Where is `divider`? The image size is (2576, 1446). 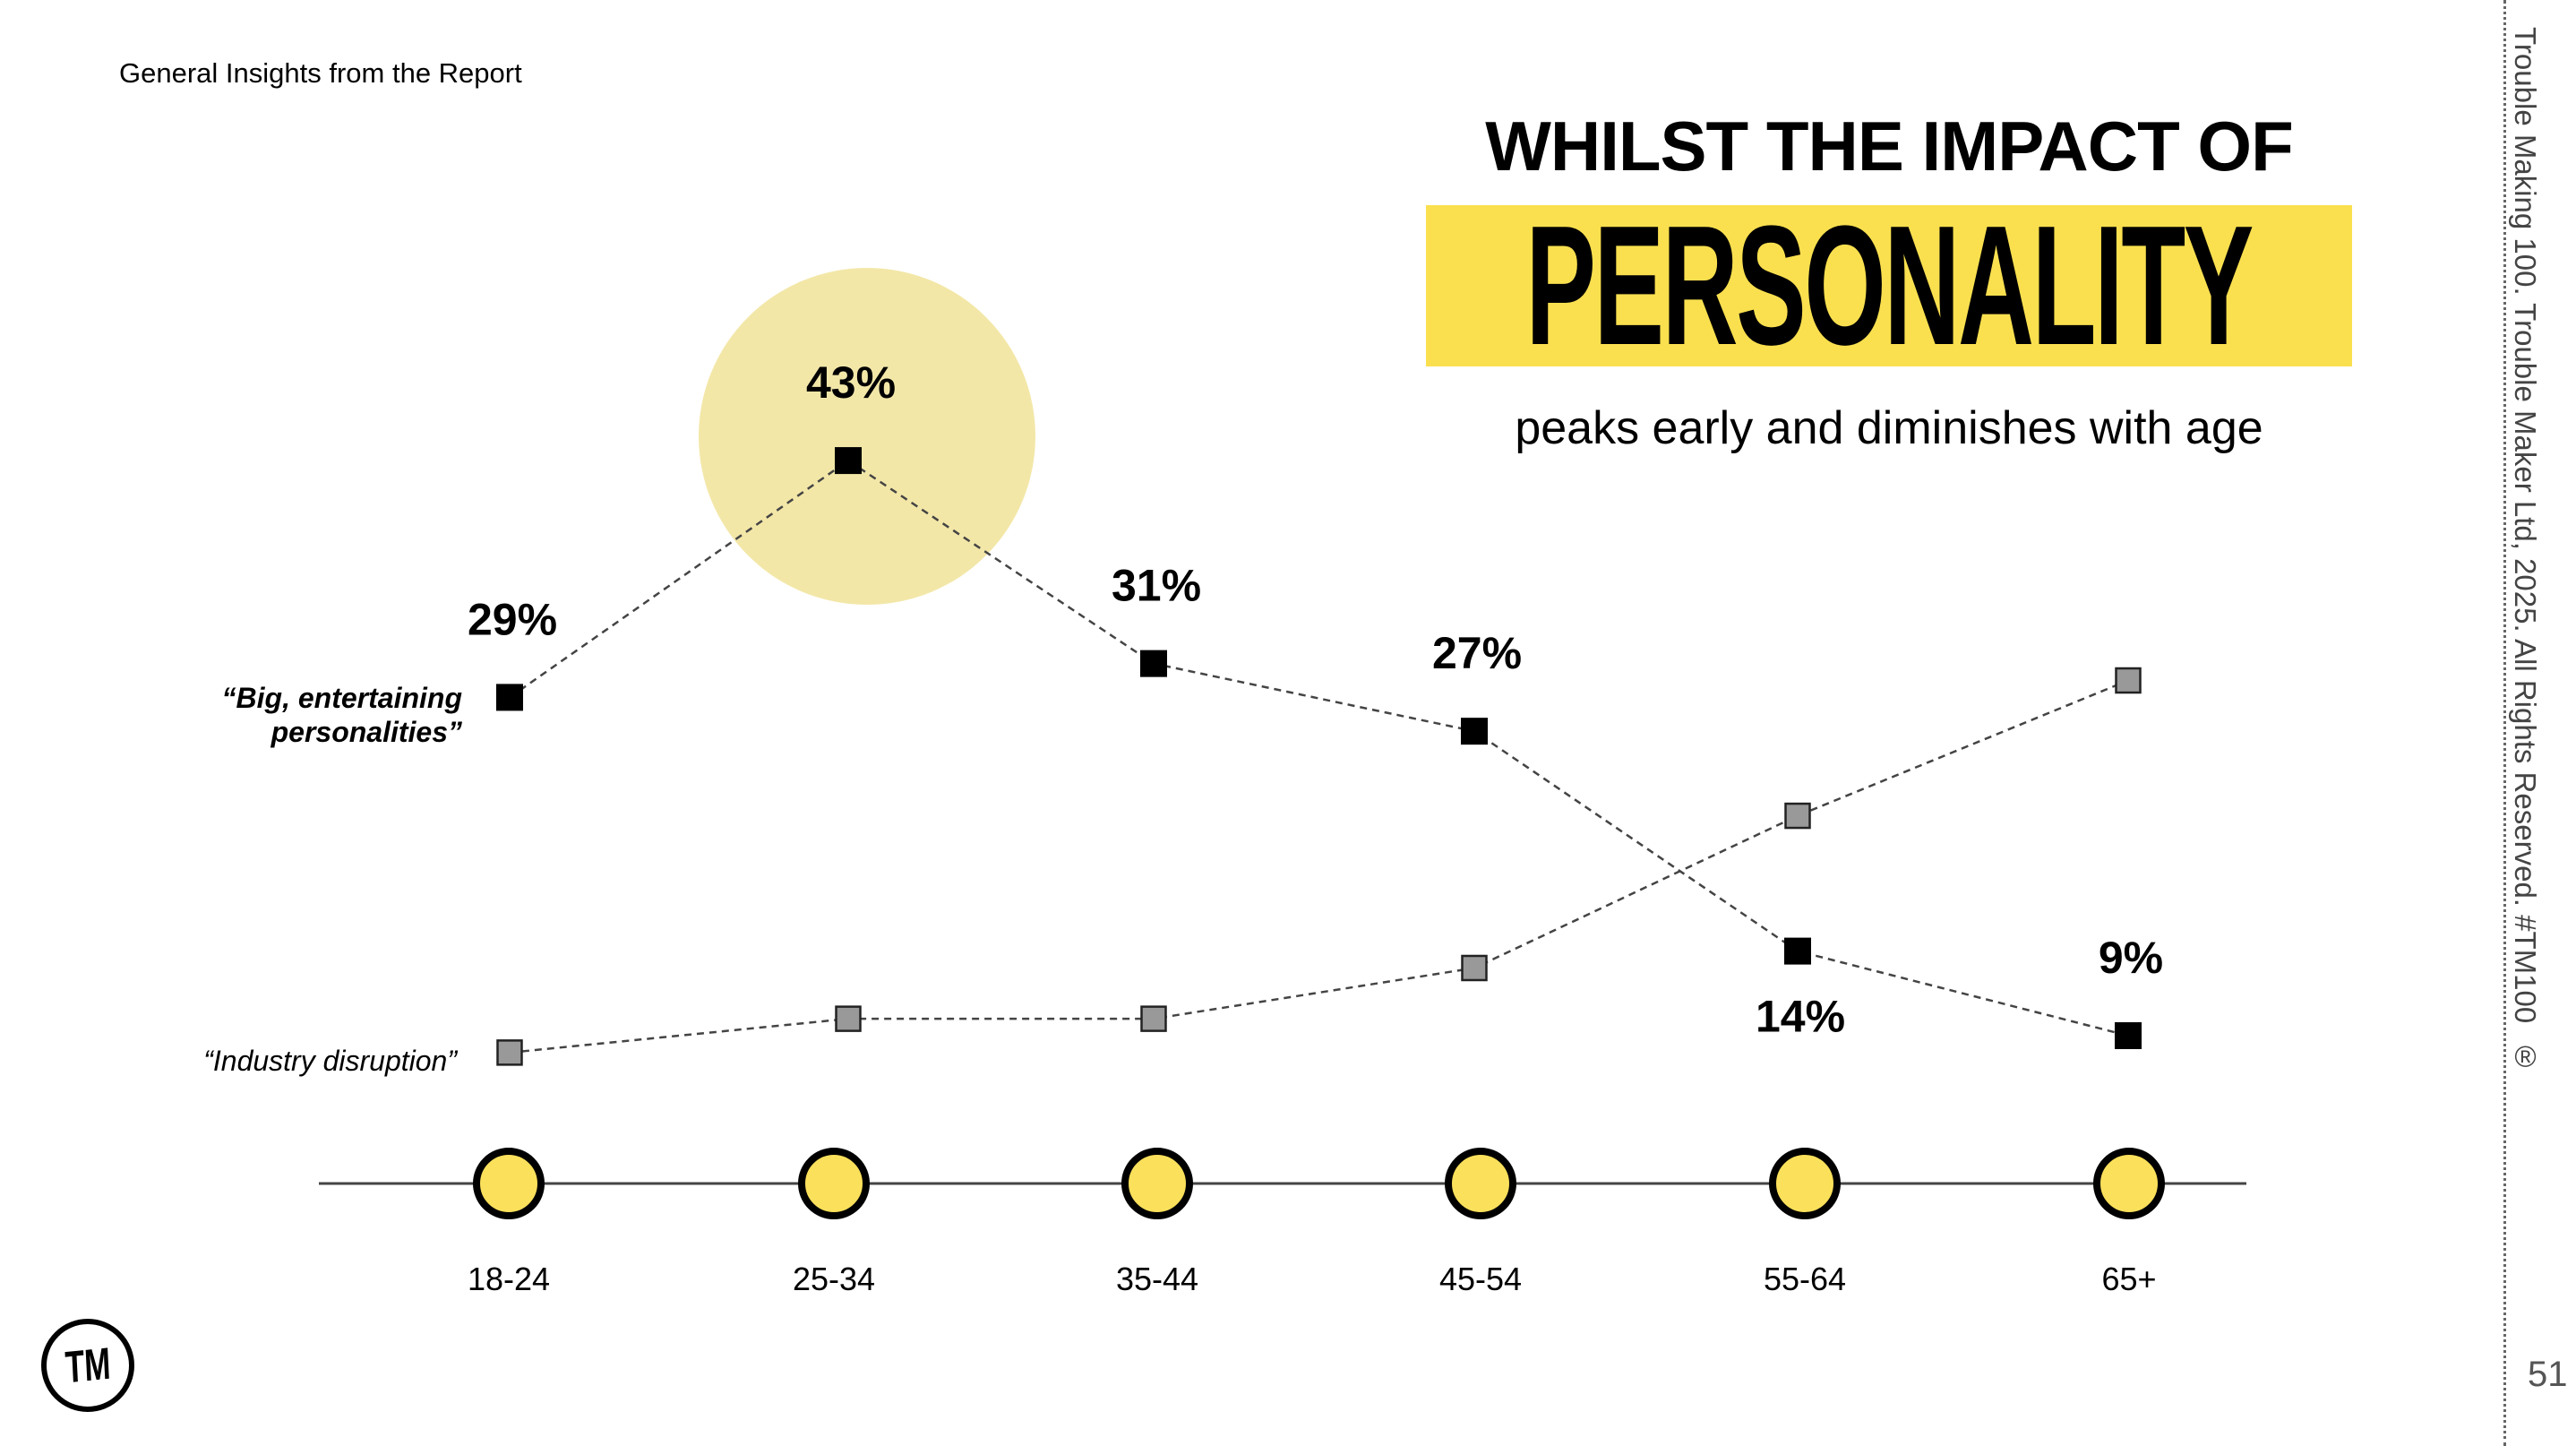
divider is located at coordinates (2504, 723).